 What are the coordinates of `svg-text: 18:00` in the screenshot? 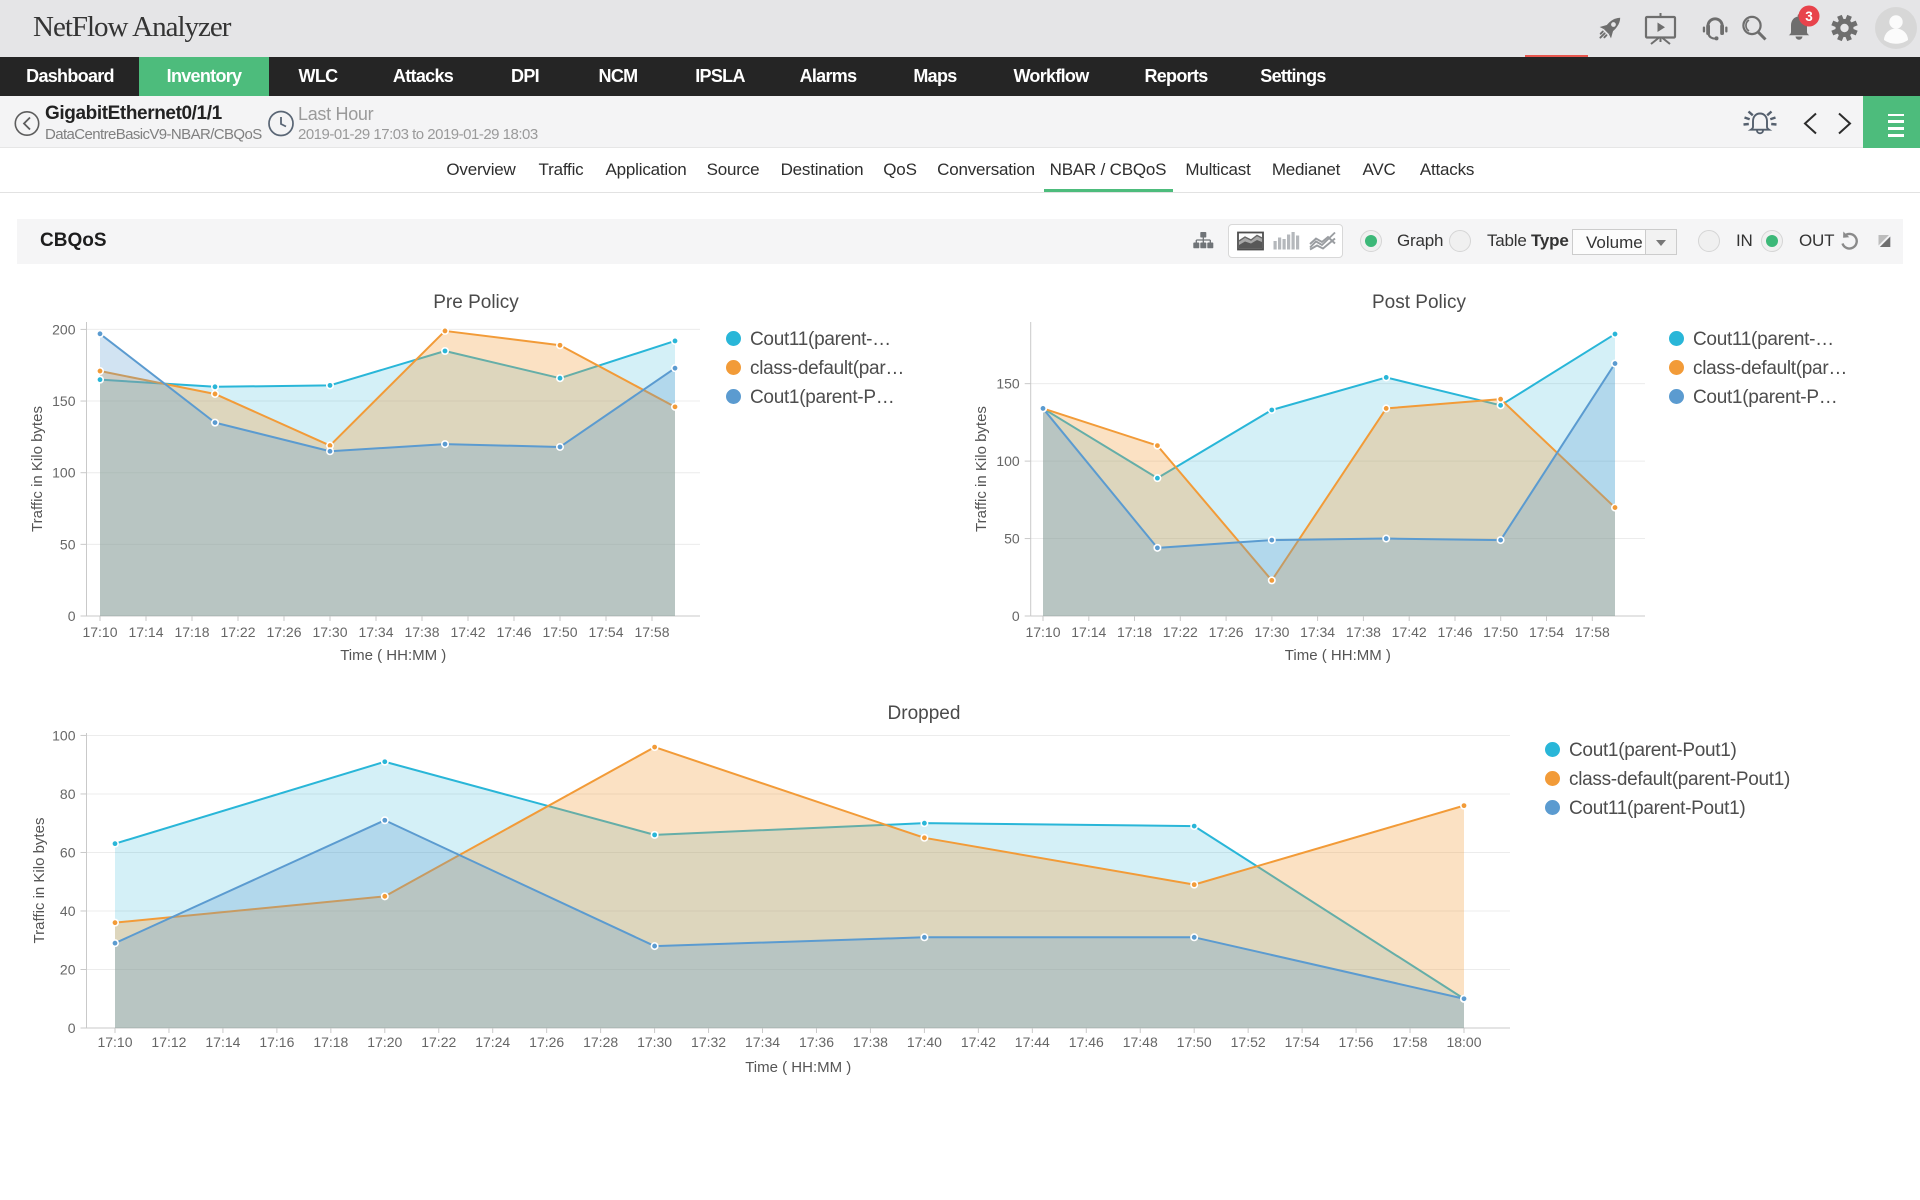 It's located at (1463, 1042).